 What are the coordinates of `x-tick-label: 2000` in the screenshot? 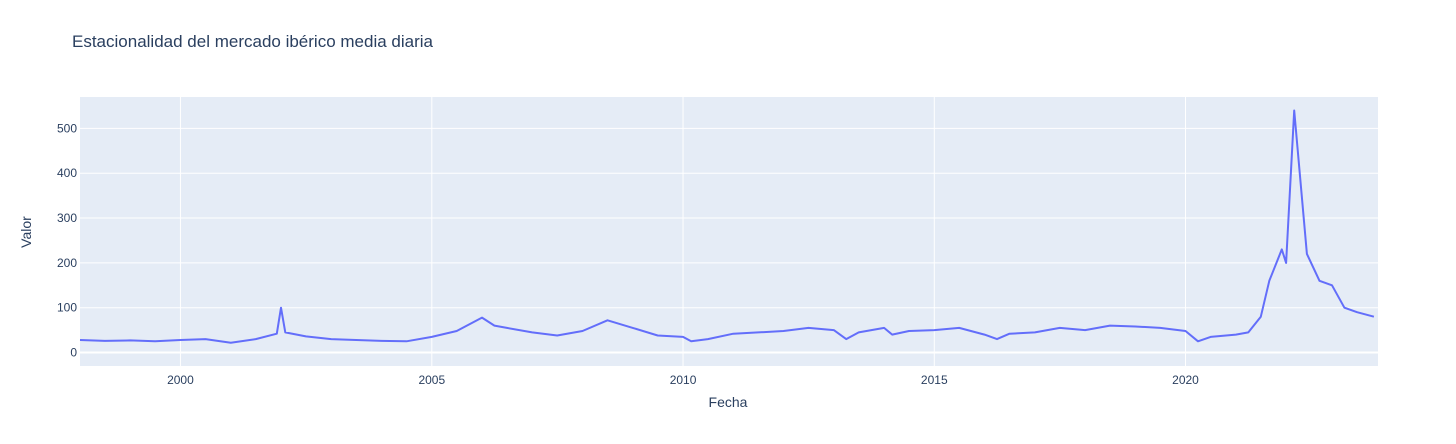 It's located at (180, 380).